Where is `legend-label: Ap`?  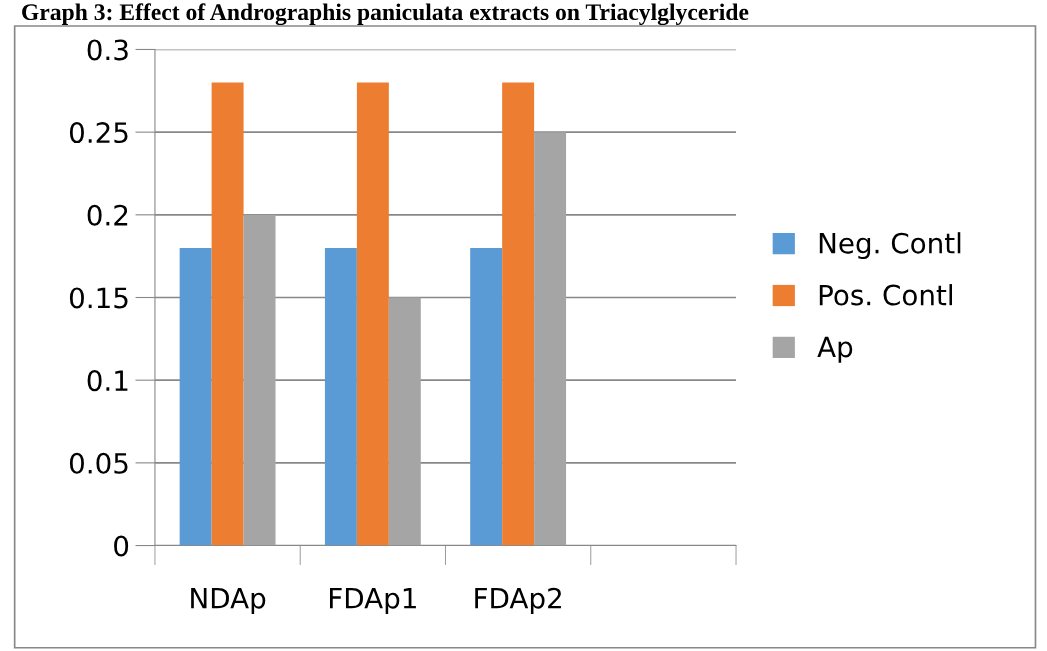 legend-label: Ap is located at coordinates (835, 349).